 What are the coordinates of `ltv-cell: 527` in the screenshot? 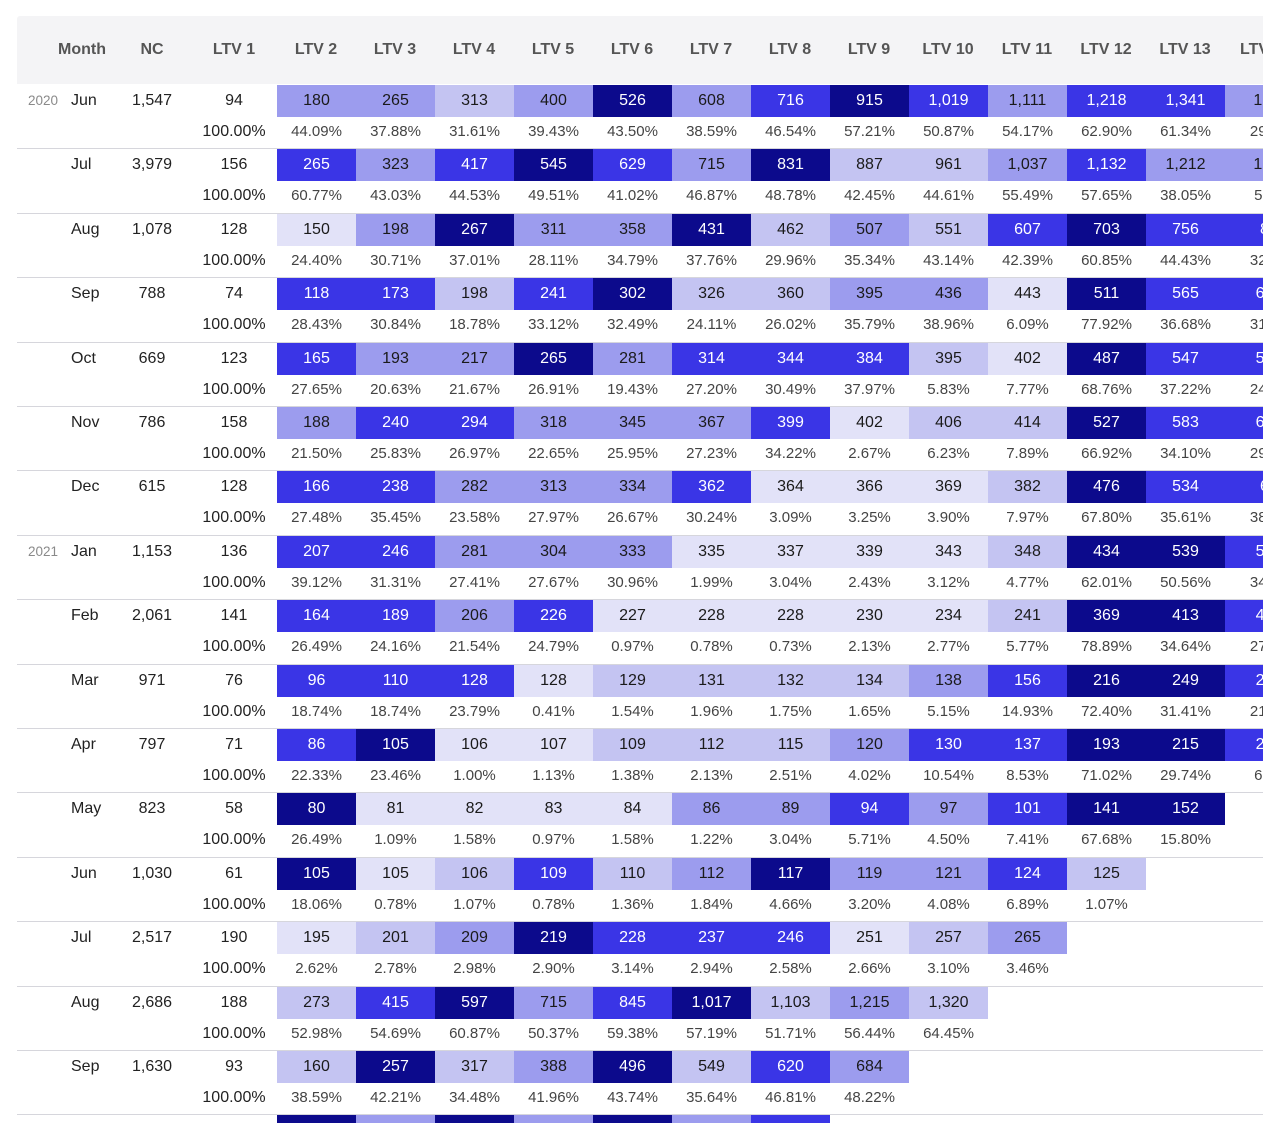 It's located at (1106, 423).